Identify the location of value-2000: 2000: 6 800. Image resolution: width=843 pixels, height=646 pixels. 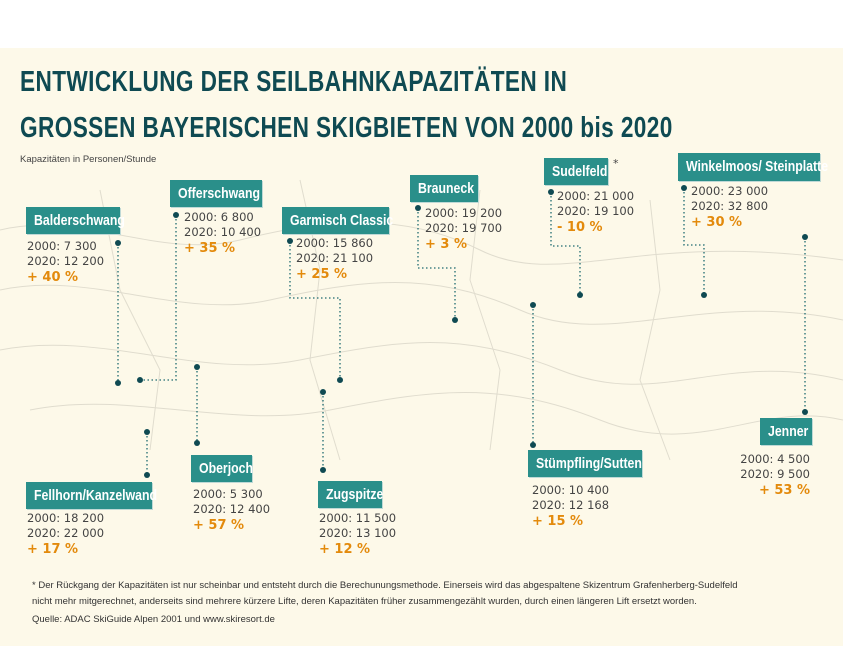
(219, 217).